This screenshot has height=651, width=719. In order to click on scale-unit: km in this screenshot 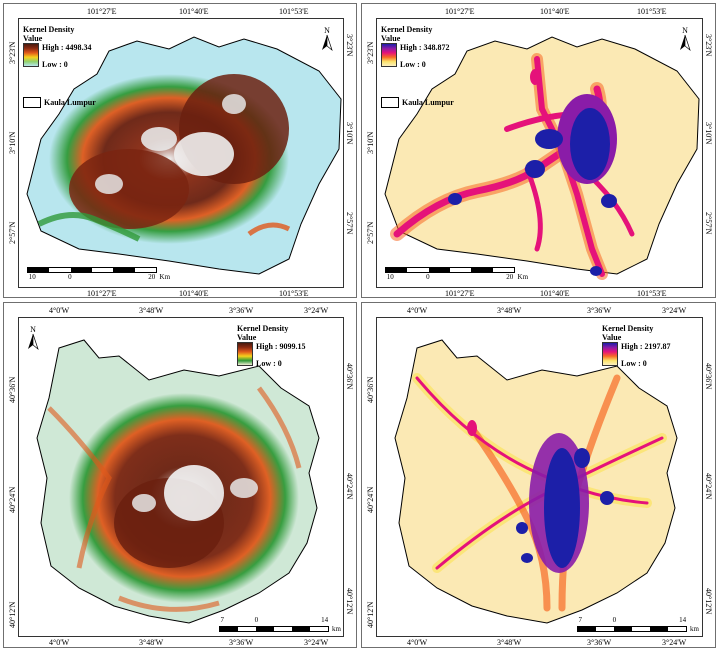, I will do `click(694, 629)`.